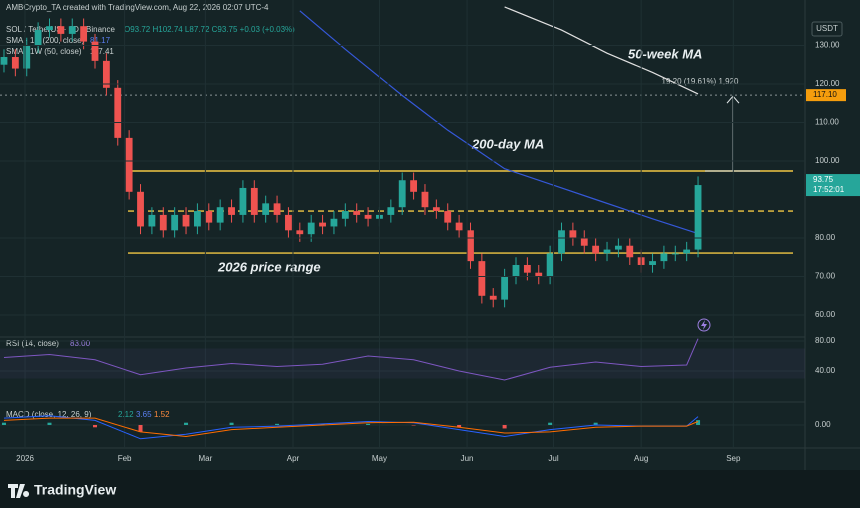 This screenshot has height=508, width=860. What do you see at coordinates (827, 83) in the screenshot?
I see `y-tick-label: 120.00` at bounding box center [827, 83].